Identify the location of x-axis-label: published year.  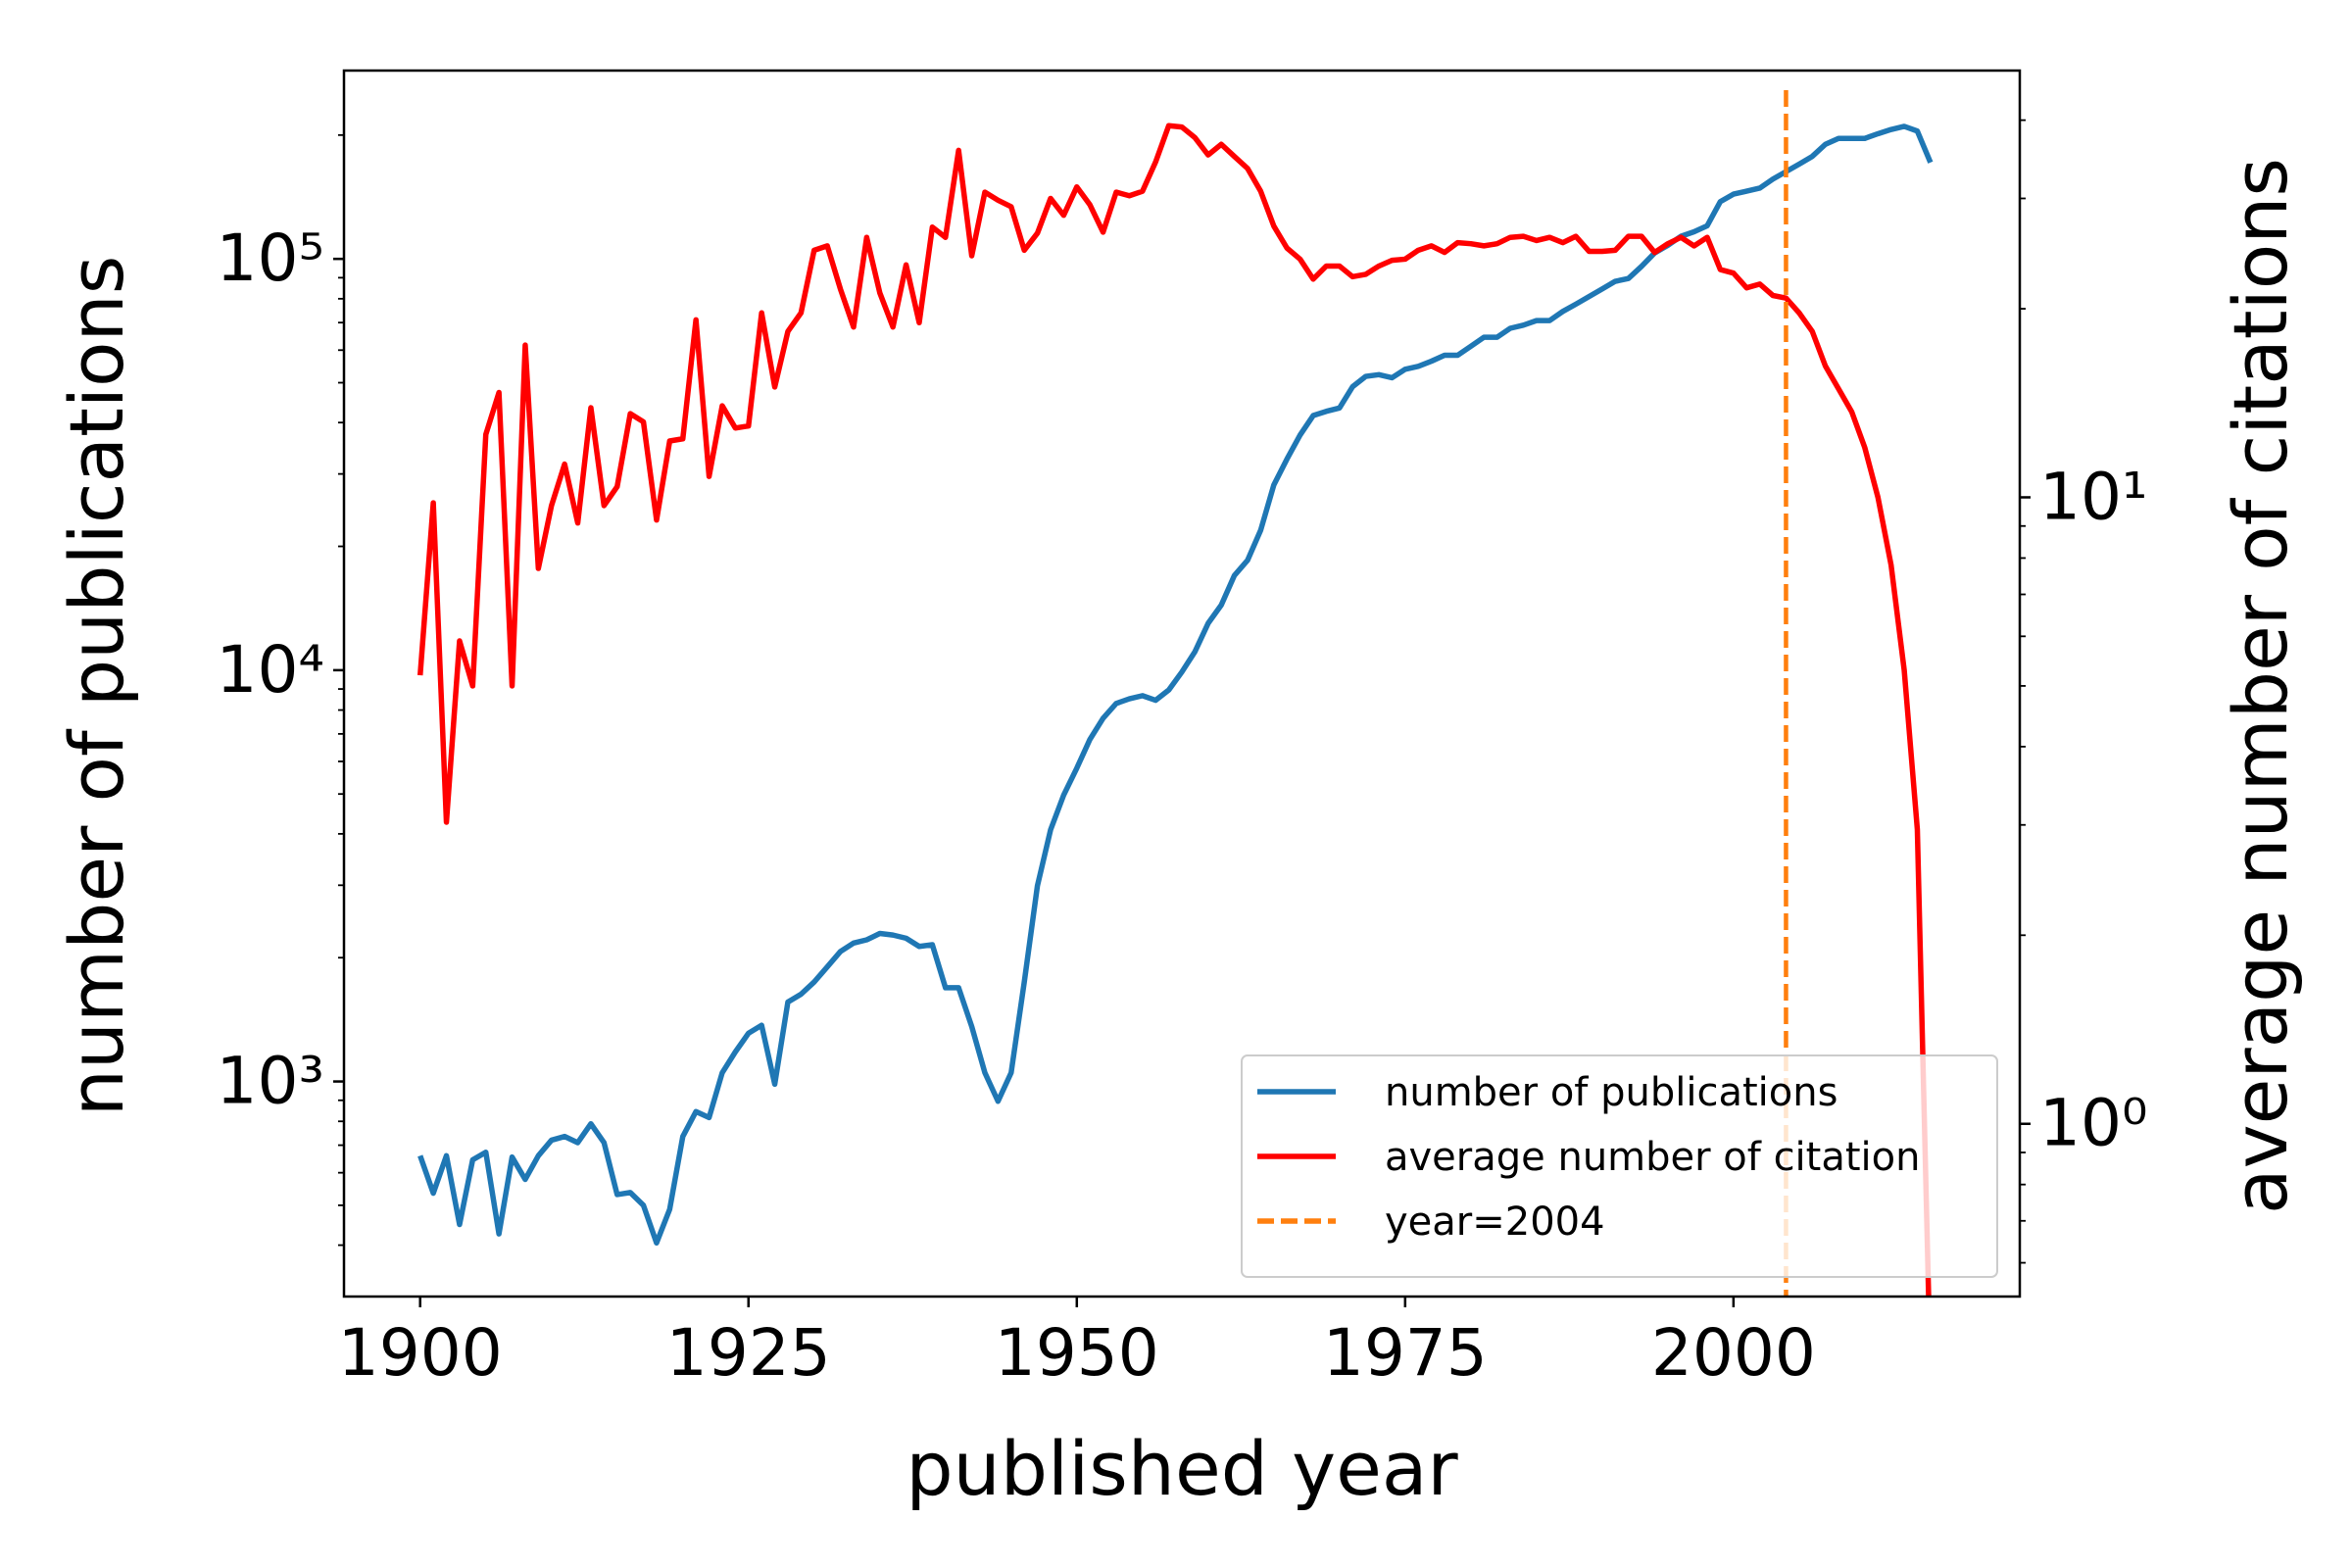
(1182, 1468).